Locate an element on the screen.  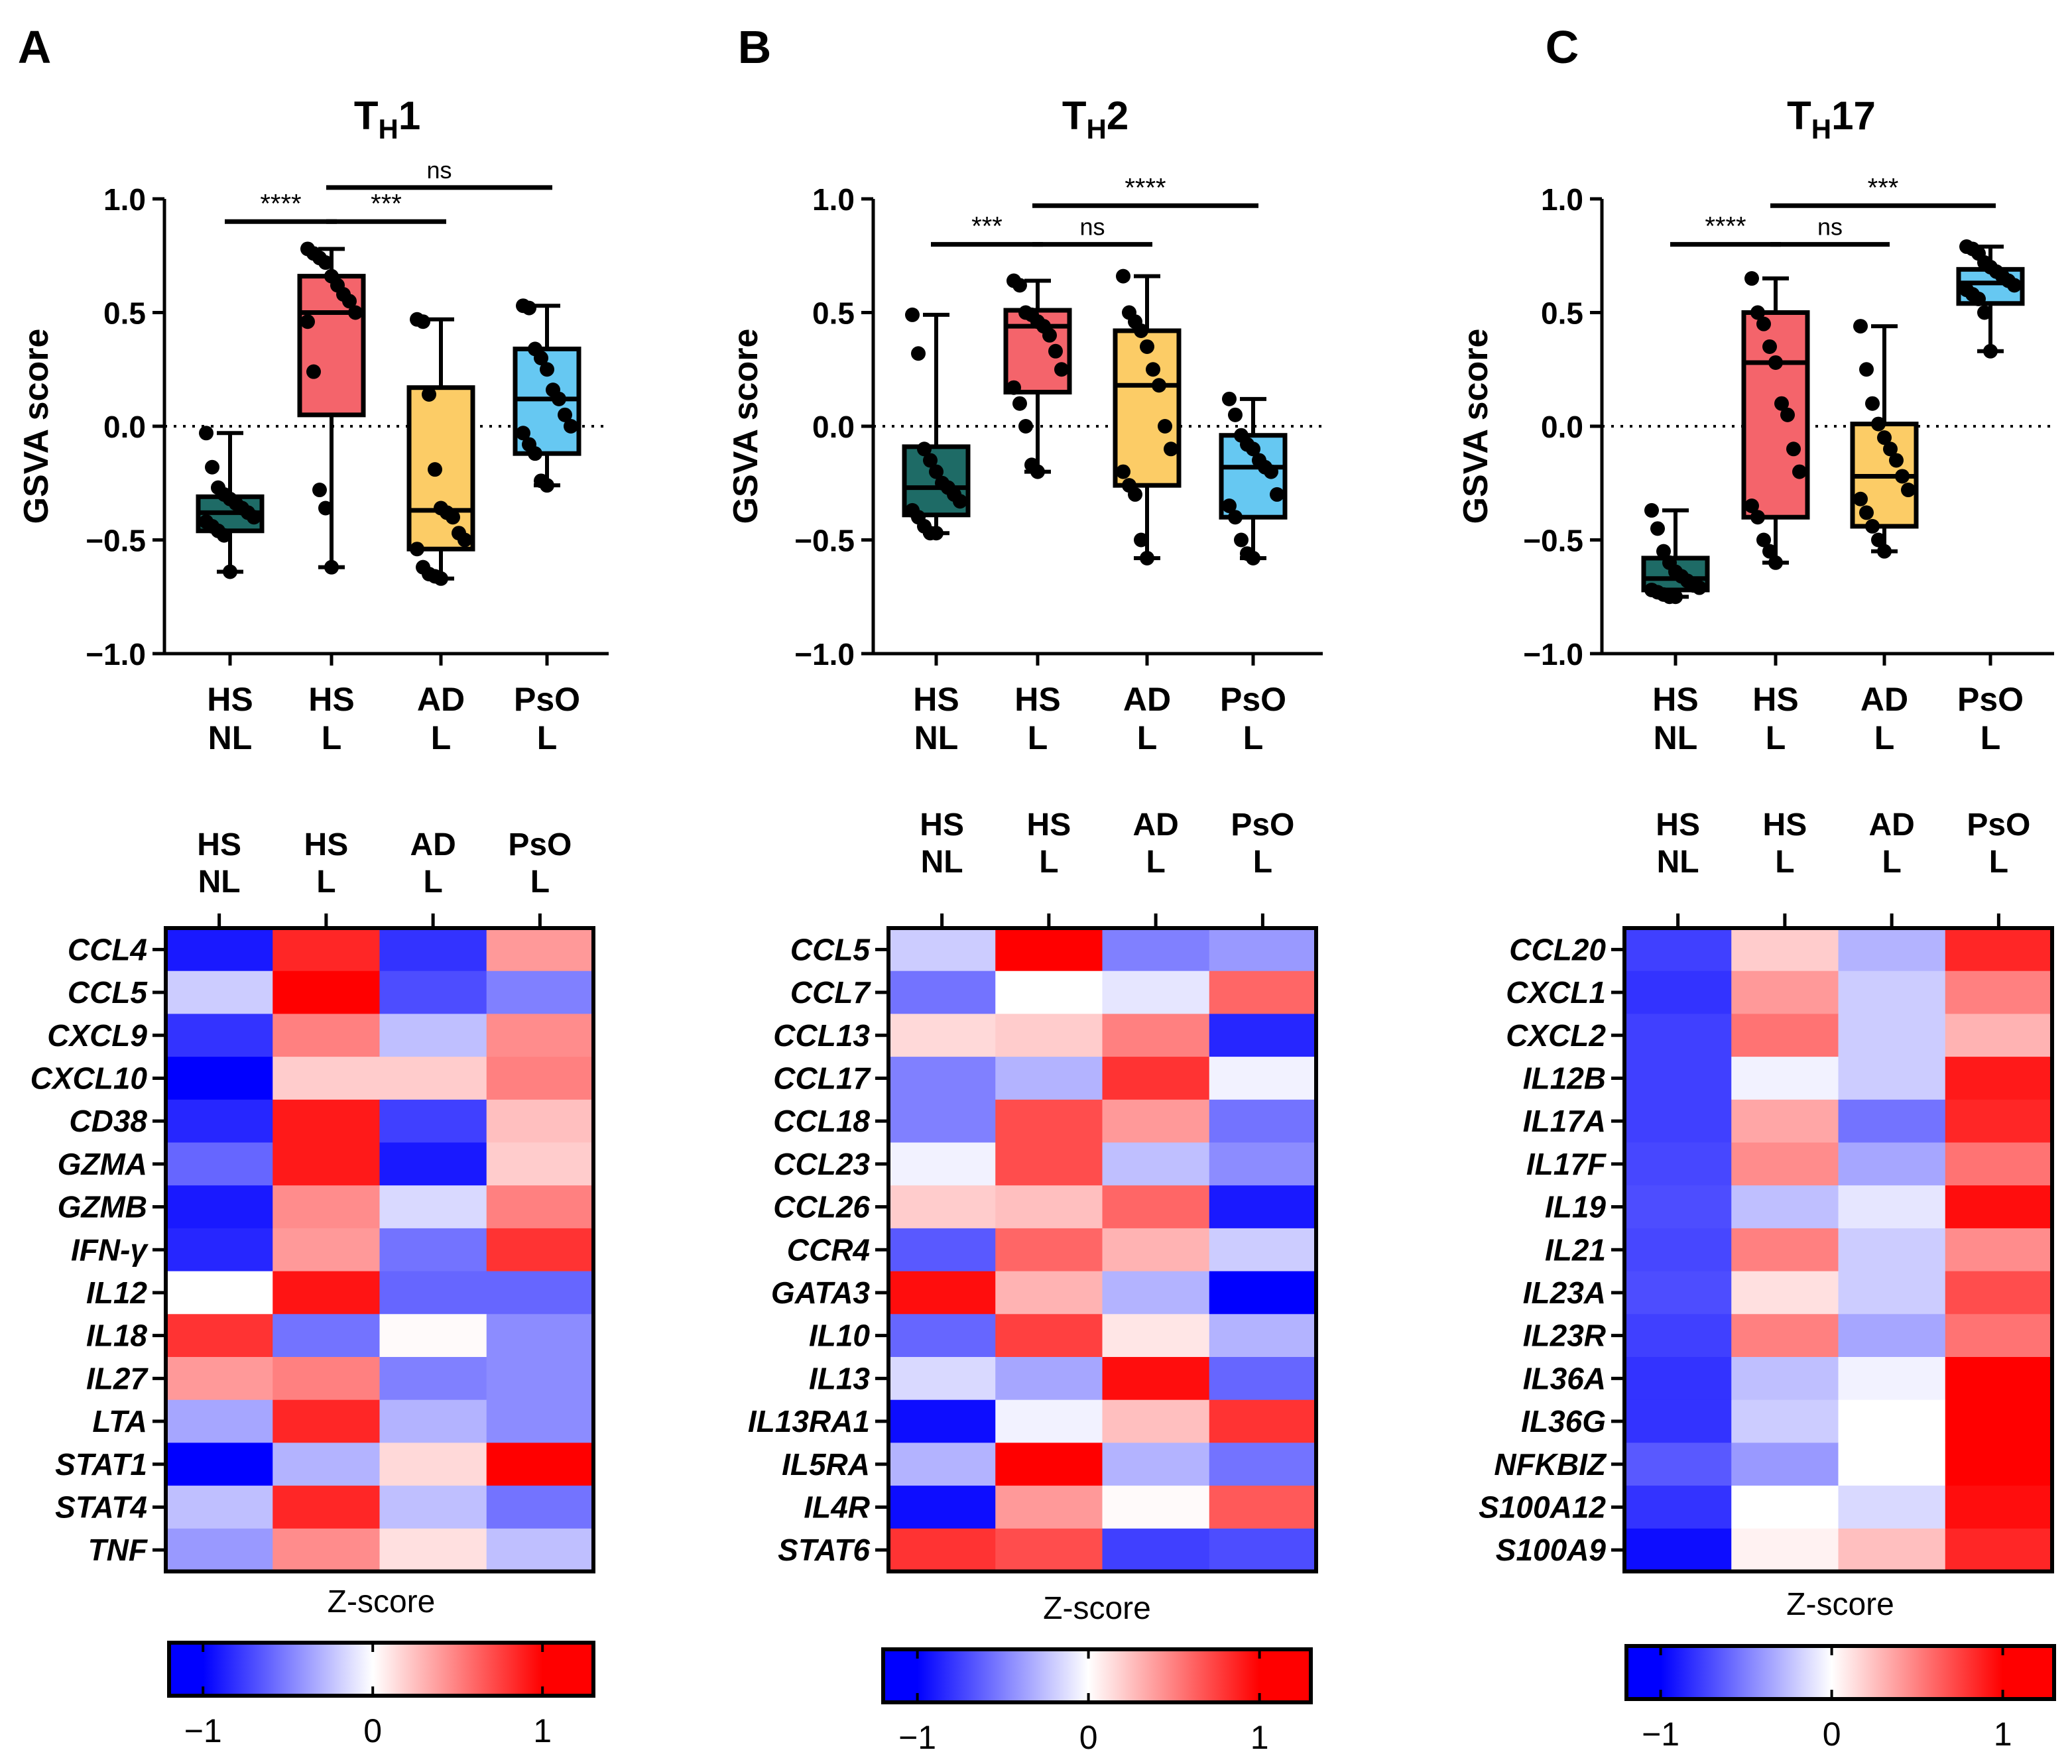
colorbar-tick-label: 0 is located at coordinates (1832, 1734).